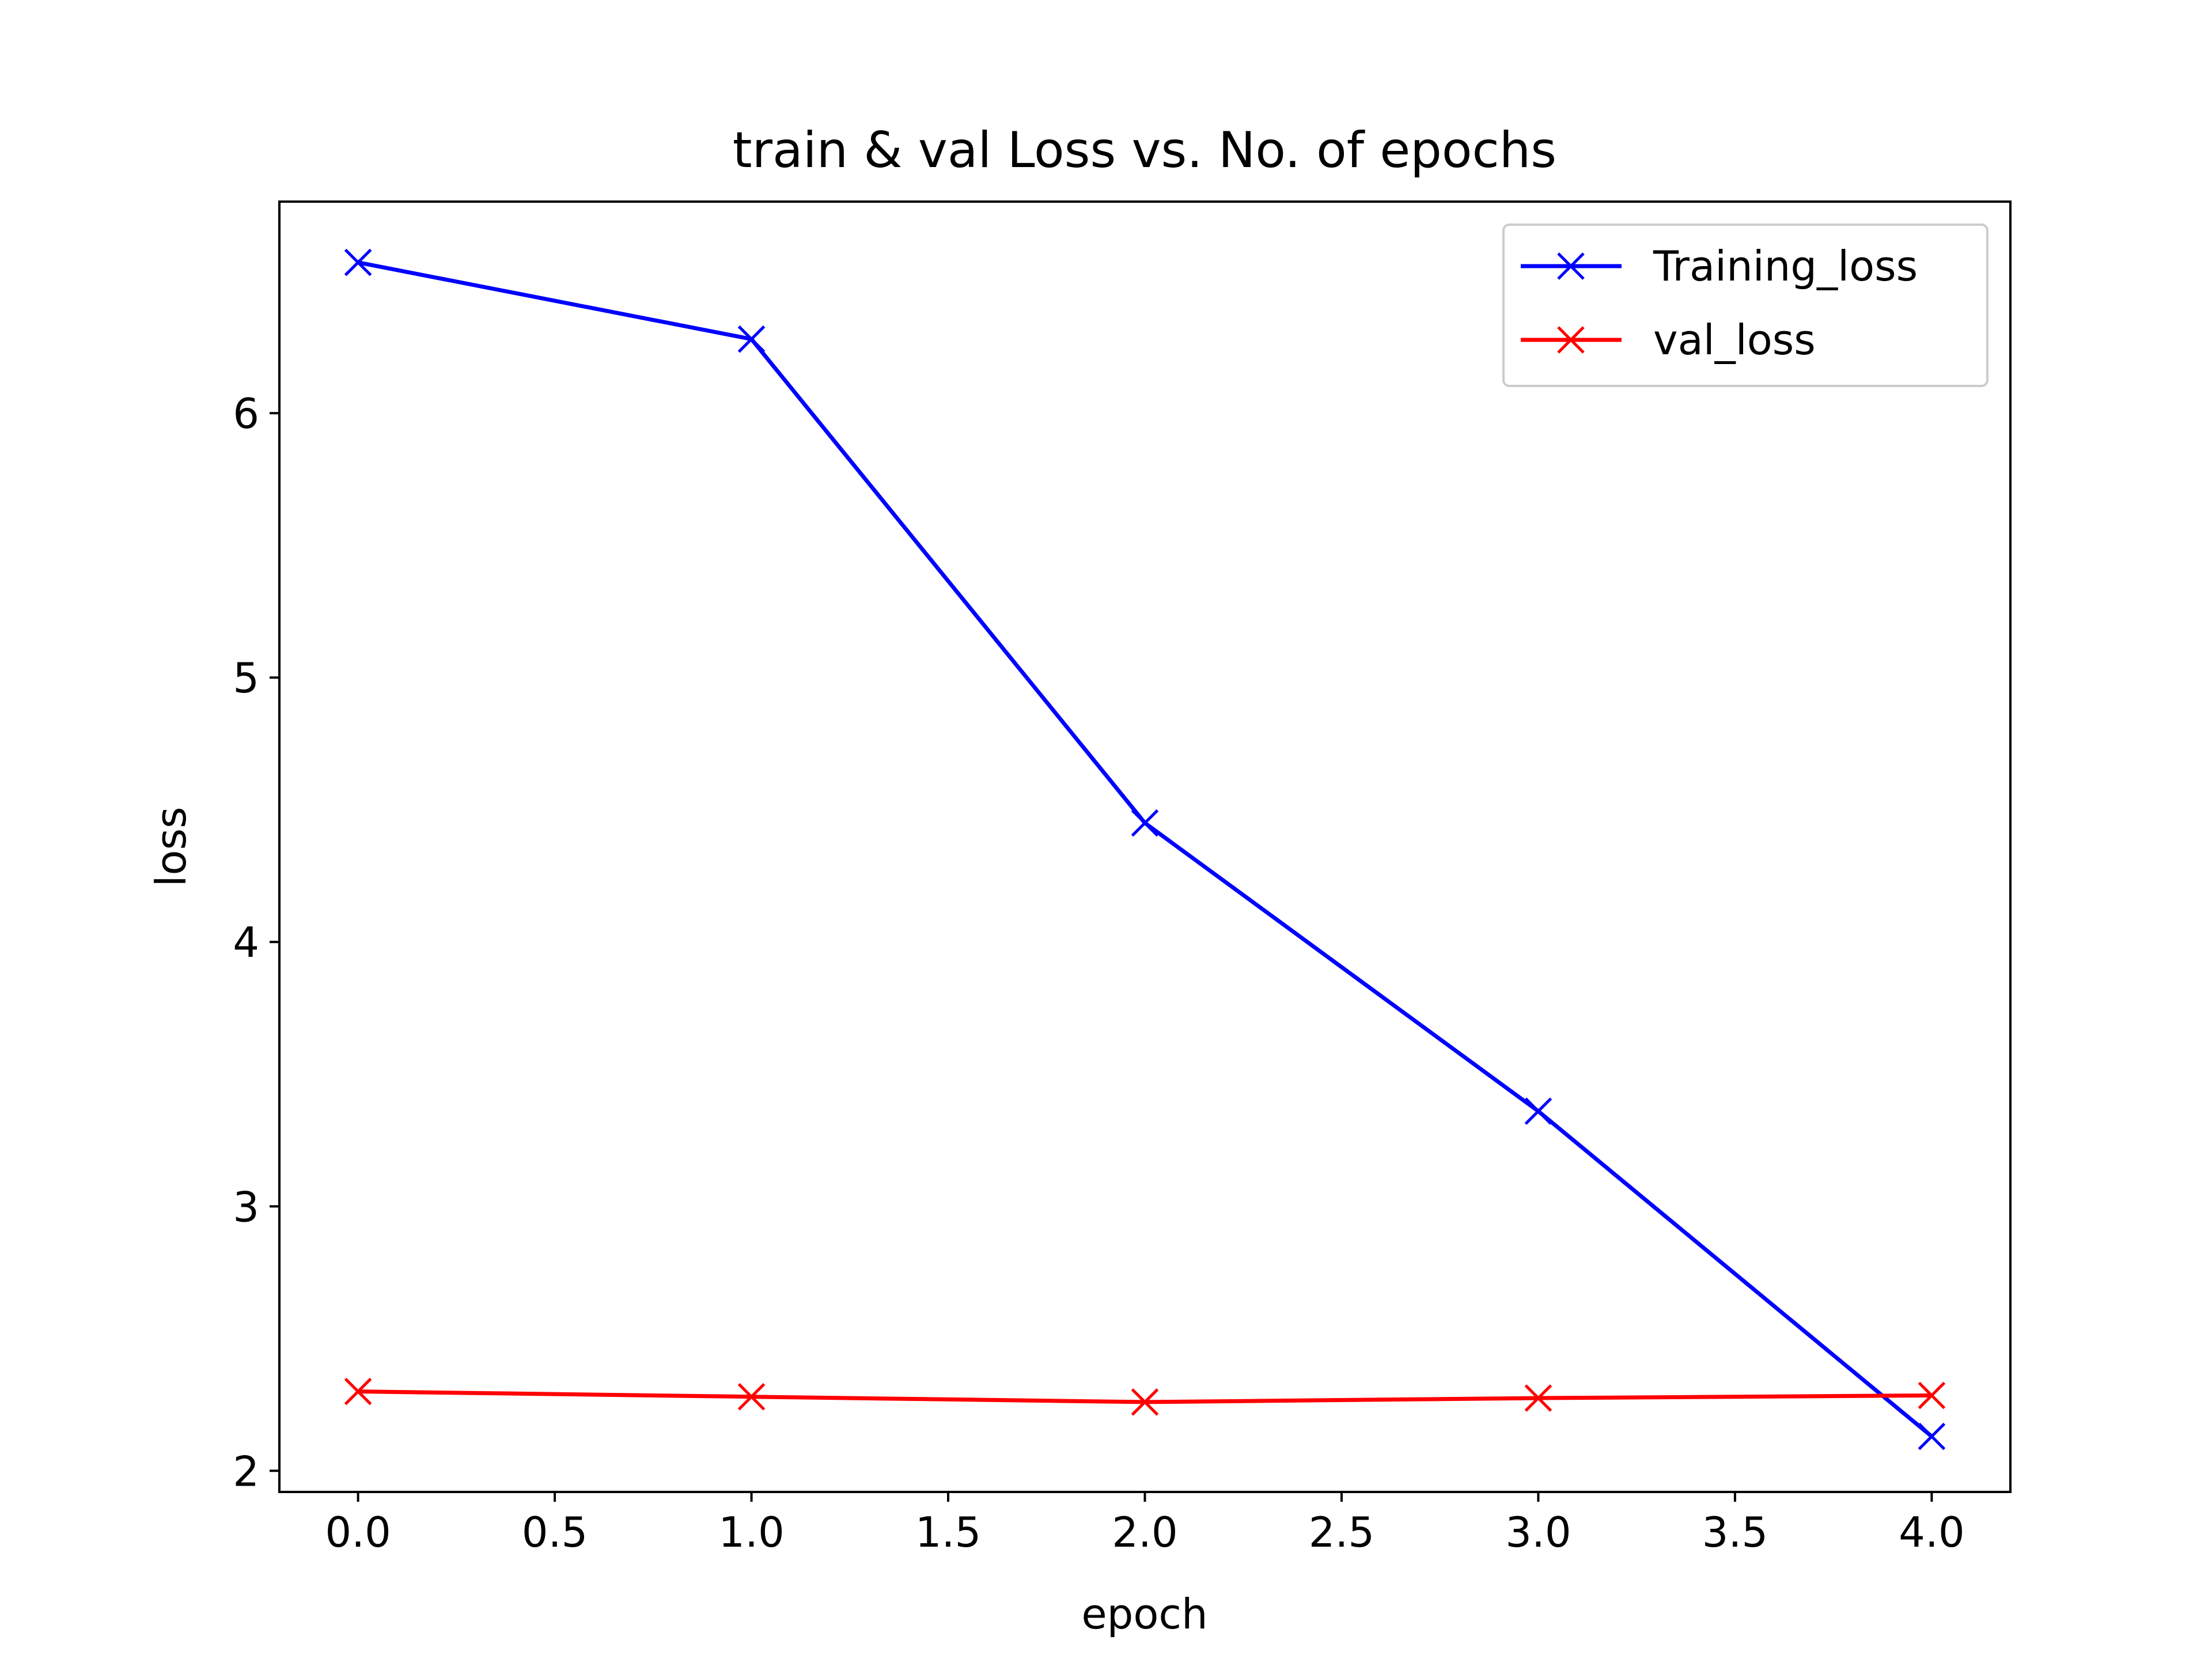  I want to click on legend-box, so click(1745, 305).